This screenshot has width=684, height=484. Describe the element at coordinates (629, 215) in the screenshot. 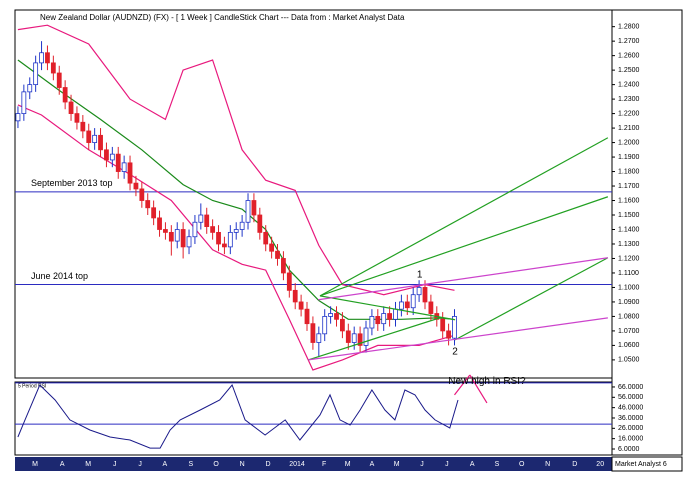

I see `y-tick-label: 1.1500` at that location.